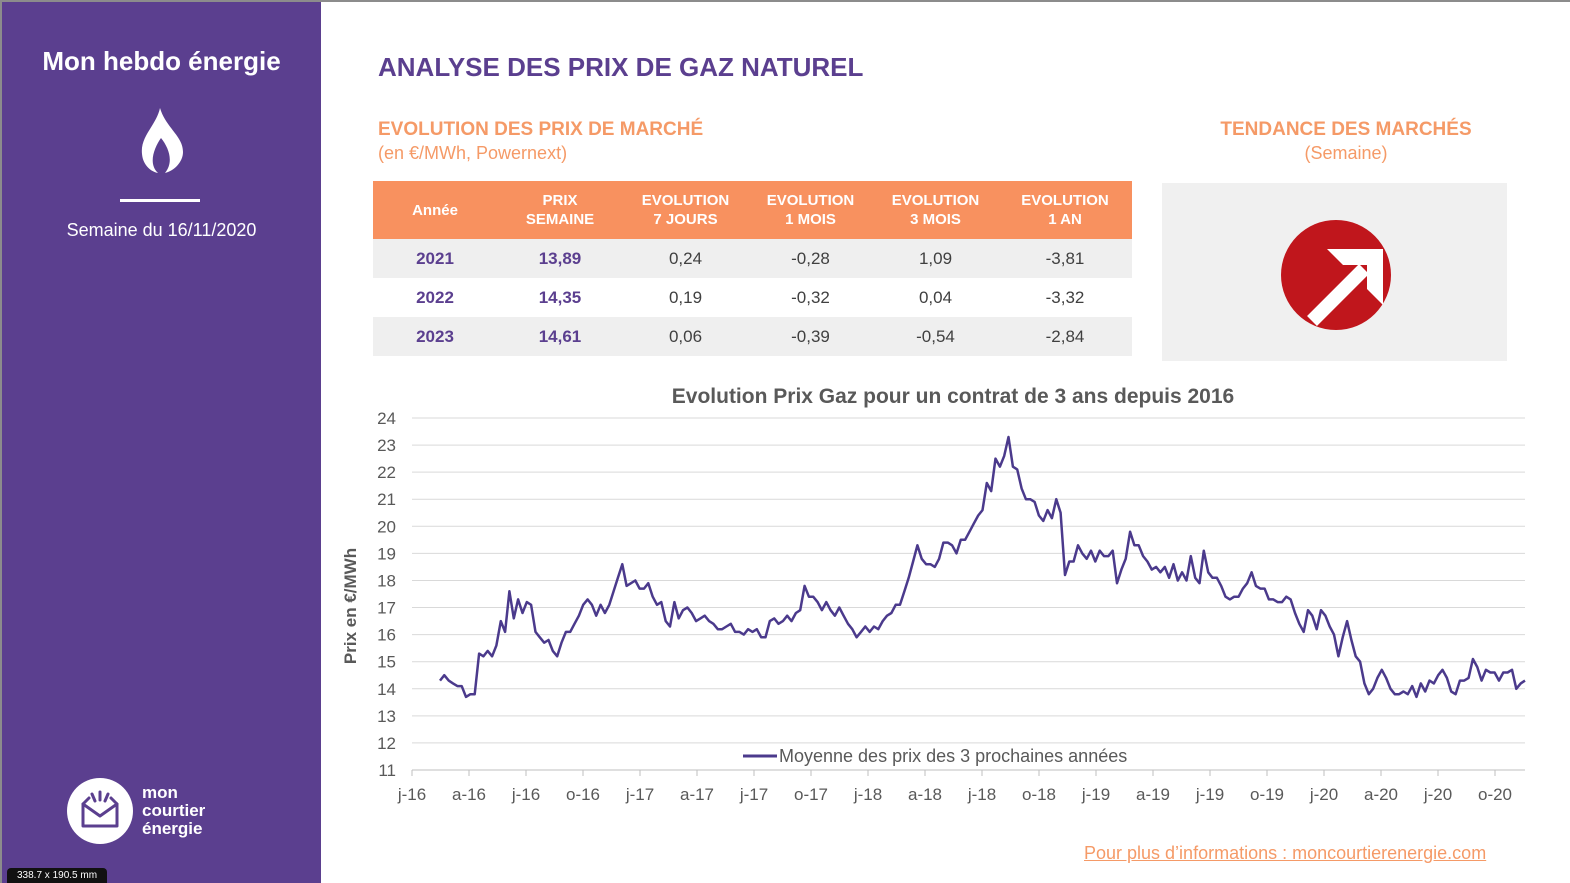  What do you see at coordinates (685, 297) in the screenshot?
I see `cell-7days: 0,19` at bounding box center [685, 297].